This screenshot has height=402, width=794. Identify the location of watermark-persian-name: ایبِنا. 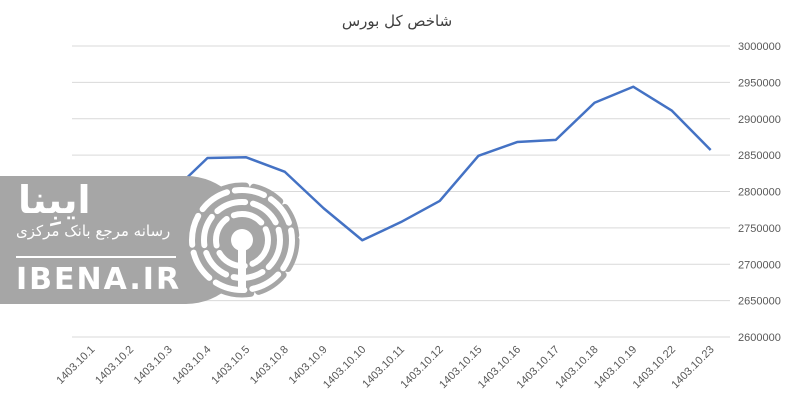
(54, 200).